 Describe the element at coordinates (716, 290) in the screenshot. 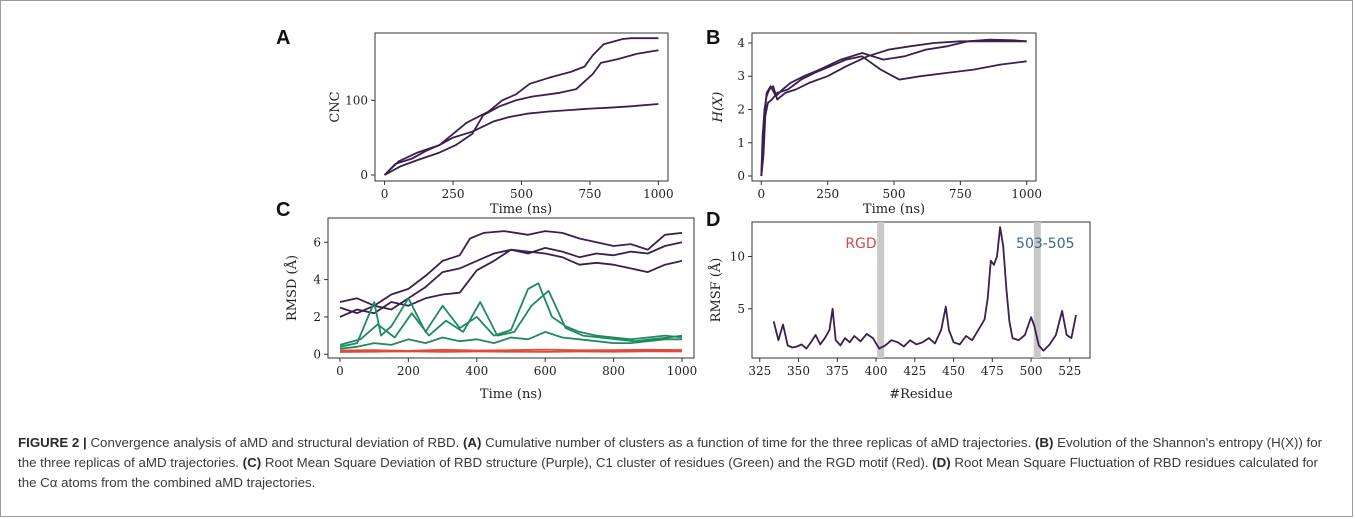

I see `y-axis-label: RMSF (Å)` at that location.